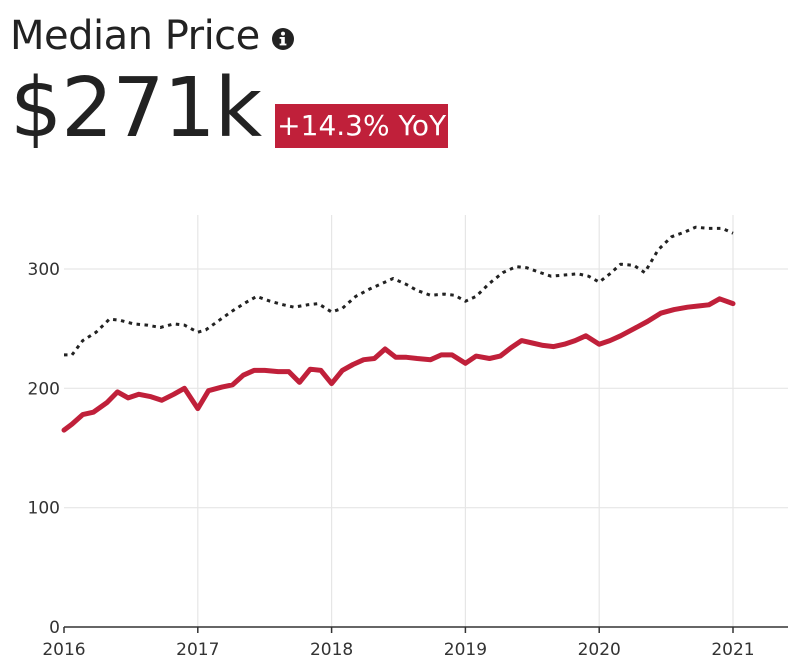 The width and height of the screenshot is (800, 670). Describe the element at coordinates (54, 628) in the screenshot. I see `y-tick-label-0: 0` at that location.